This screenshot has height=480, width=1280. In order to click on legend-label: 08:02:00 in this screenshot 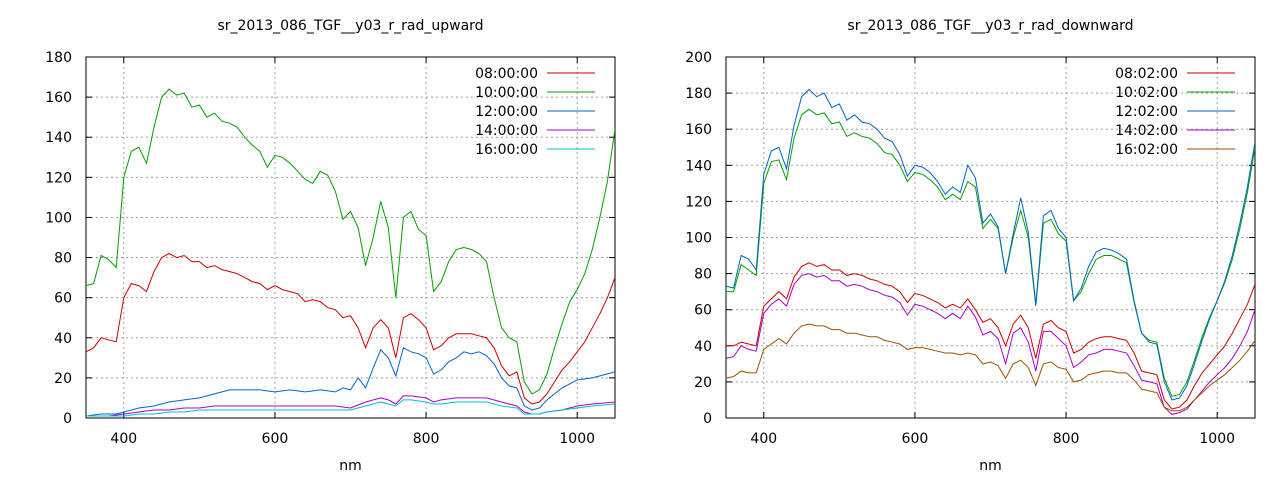, I will do `click(1146, 74)`.